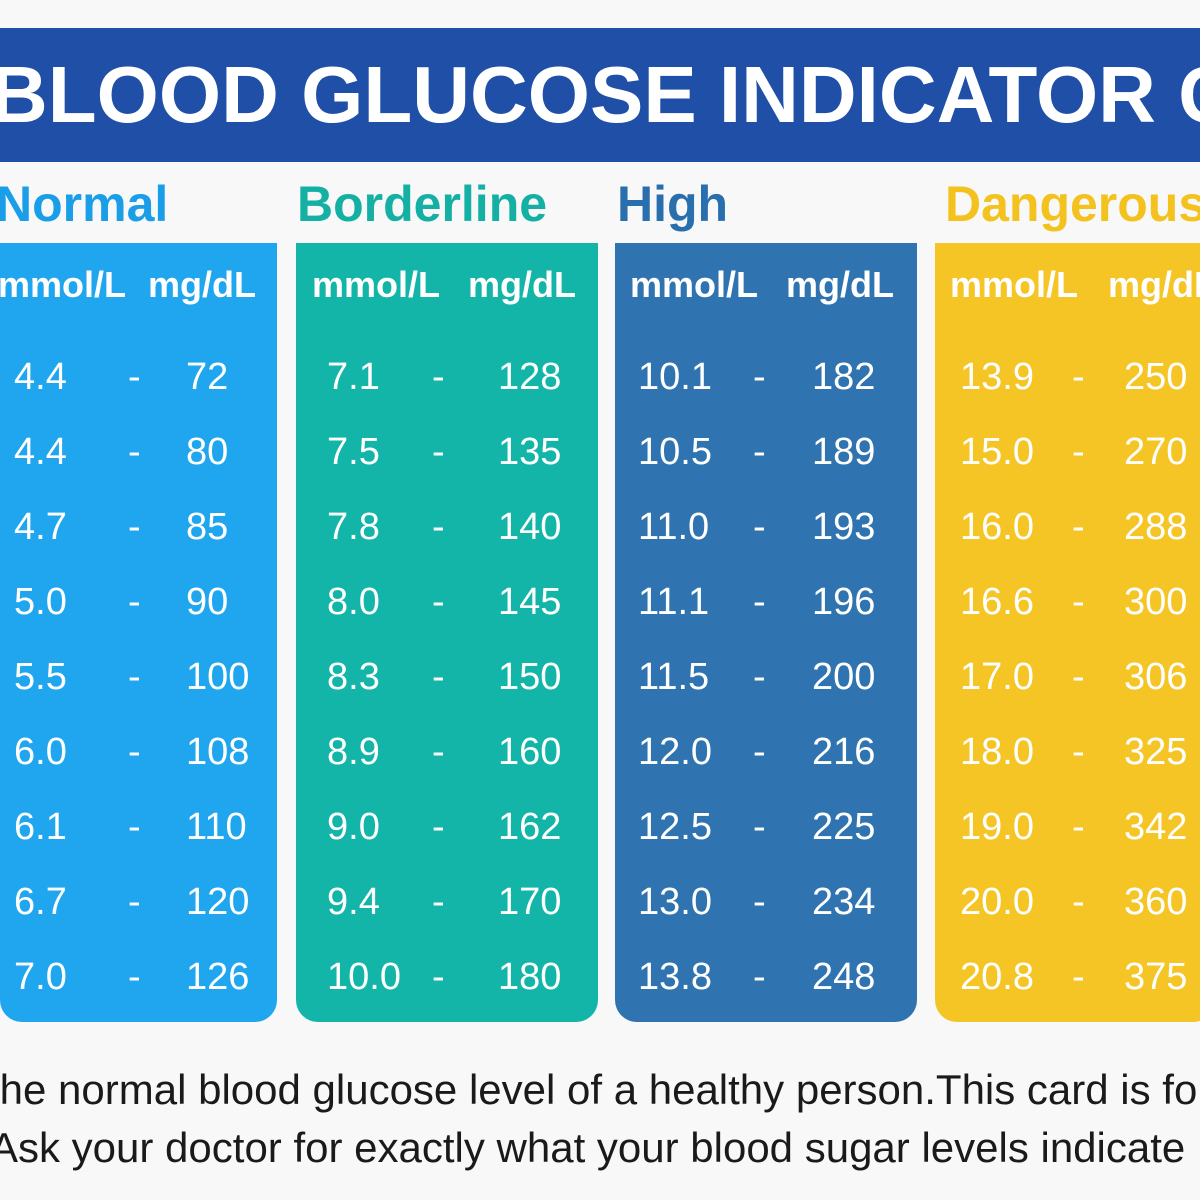 This screenshot has height=1200, width=1200. I want to click on mmol-value: 13.9, so click(997, 377).